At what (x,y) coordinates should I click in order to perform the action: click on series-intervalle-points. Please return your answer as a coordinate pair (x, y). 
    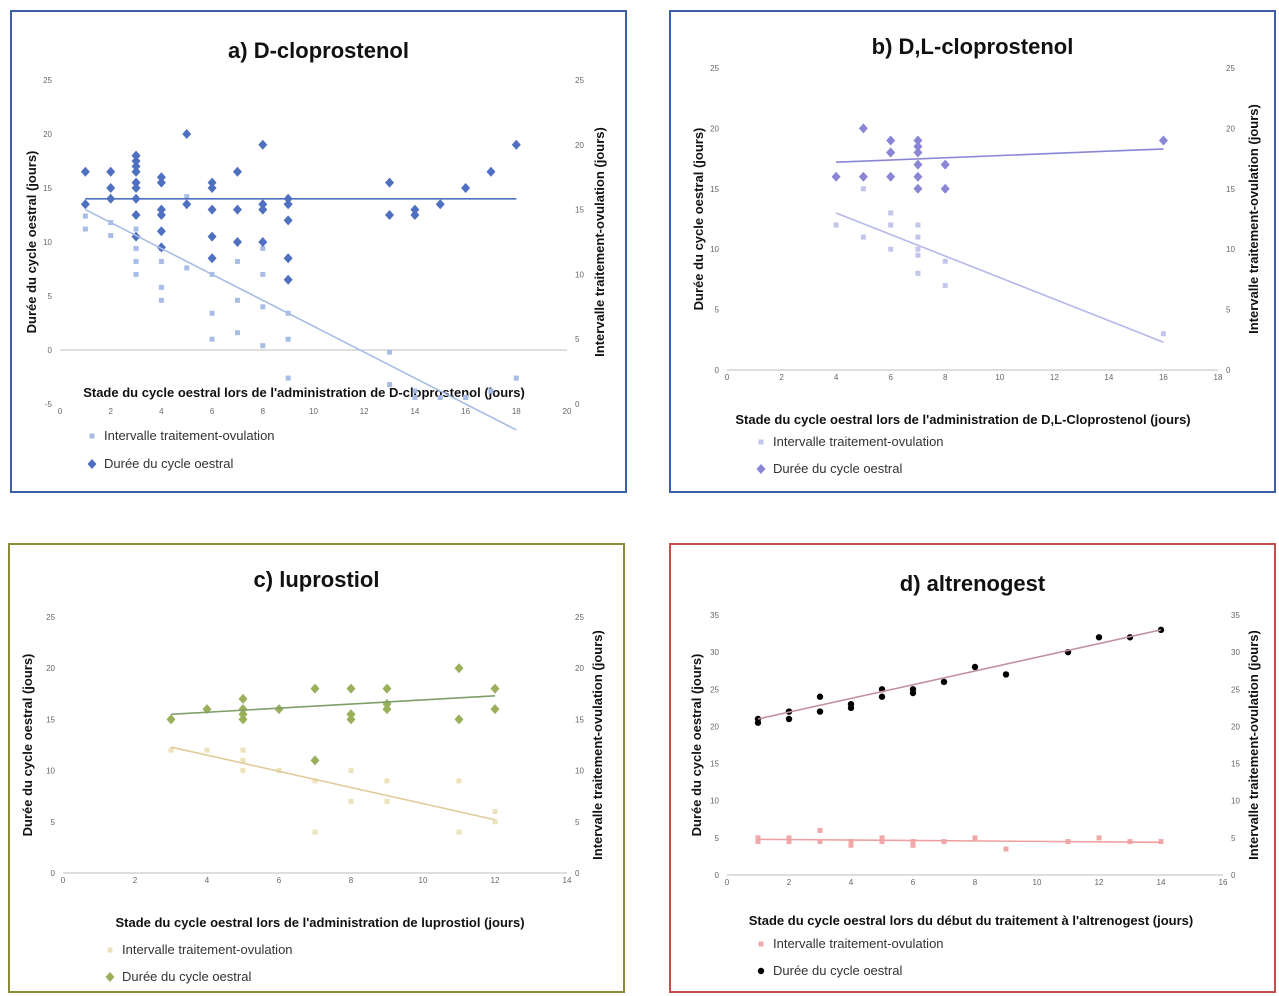
    Looking at the image, I should click on (300, 297).